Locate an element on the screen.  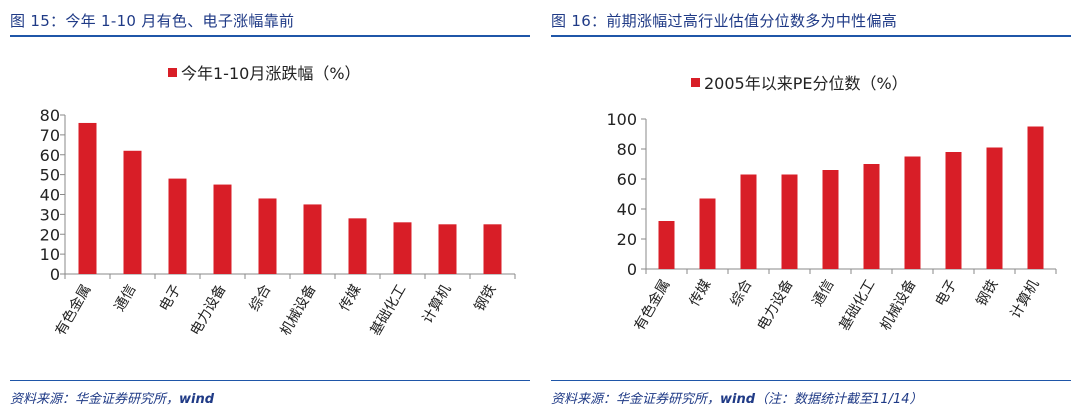
source-note: 资料来源：华金证券研究所，wind is located at coordinates (270, 397).